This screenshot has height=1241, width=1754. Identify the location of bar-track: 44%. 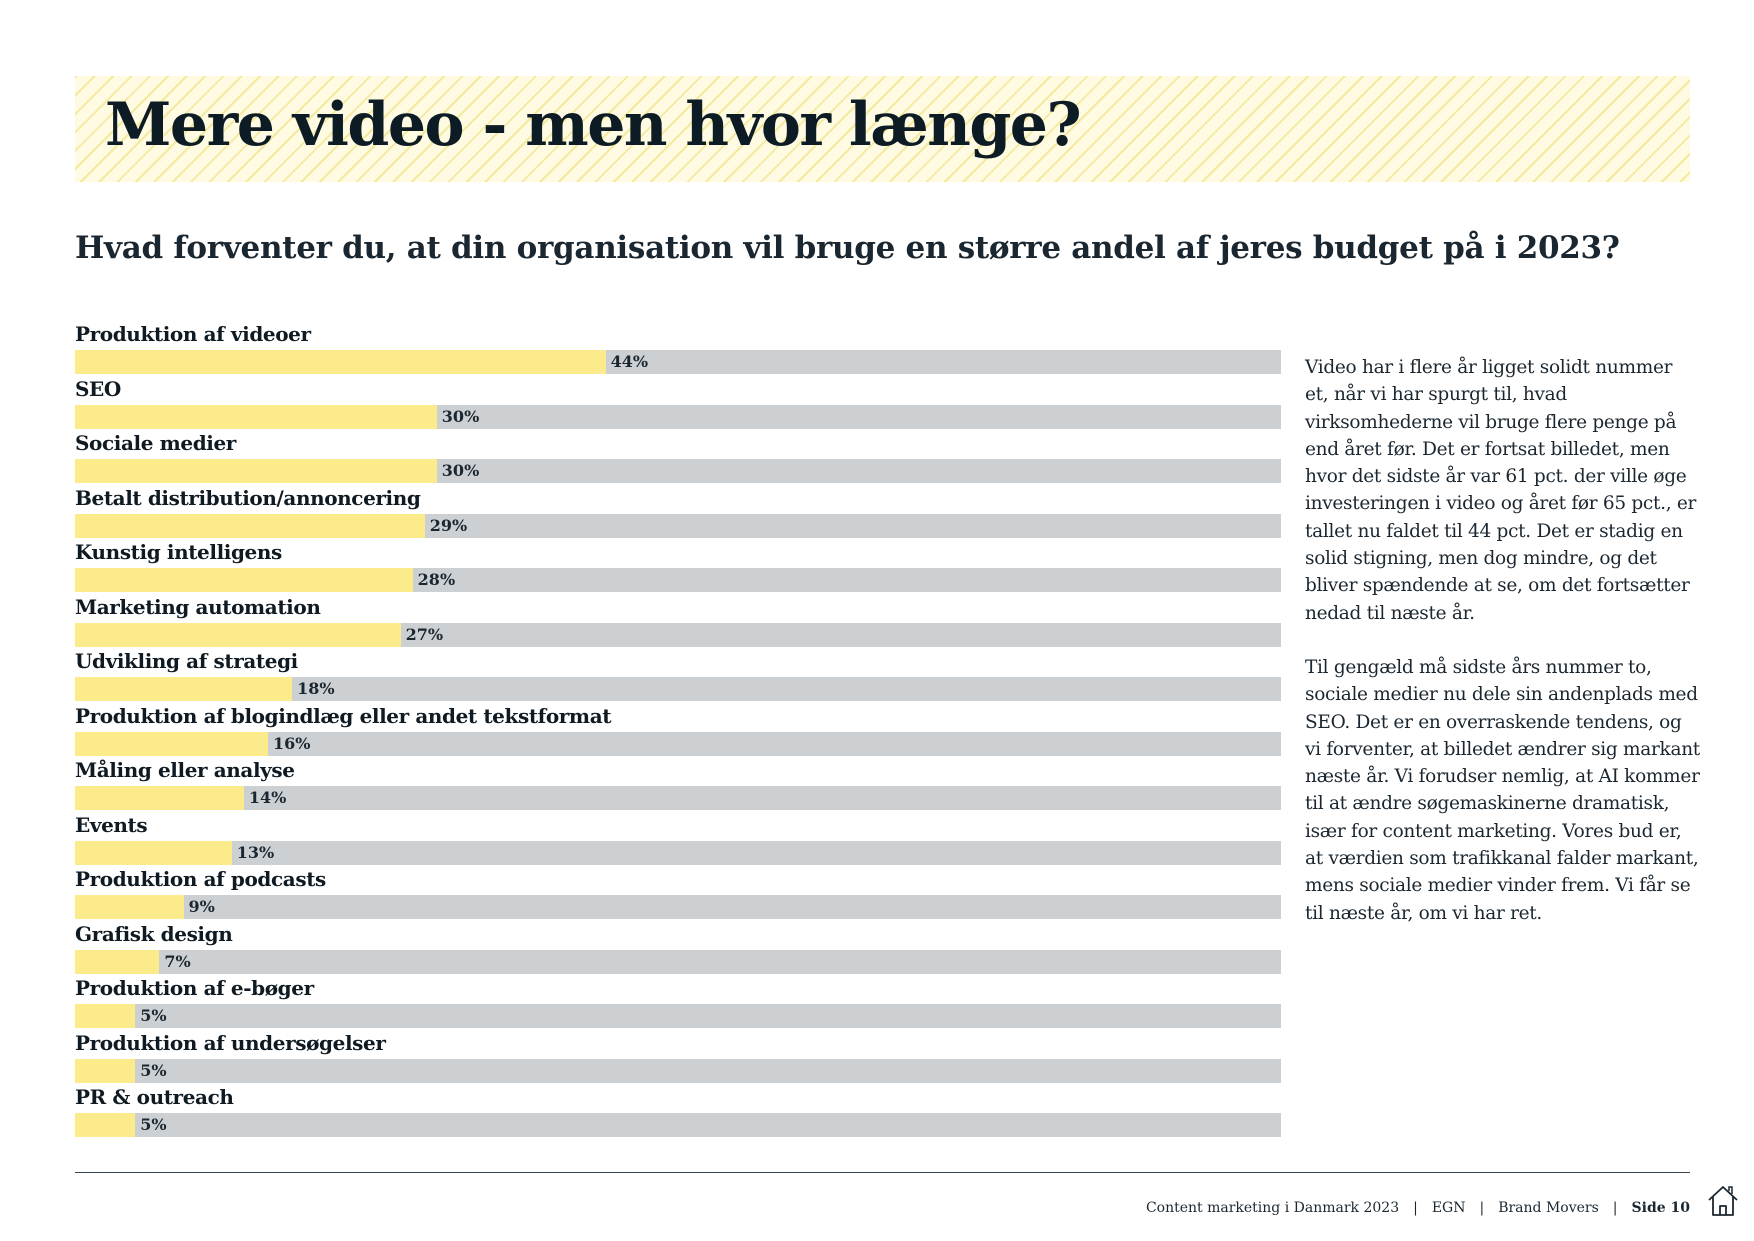
(678, 362).